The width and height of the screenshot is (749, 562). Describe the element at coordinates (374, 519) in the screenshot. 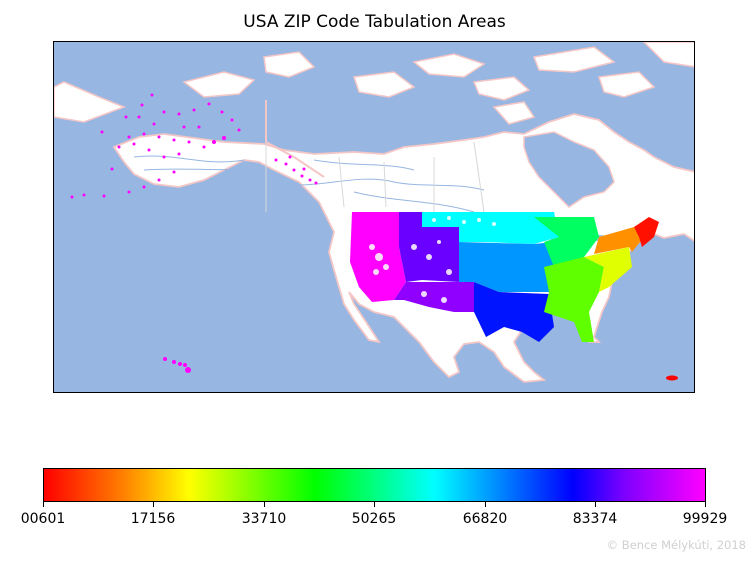

I see `colorbar-tick-label: 50265` at that location.